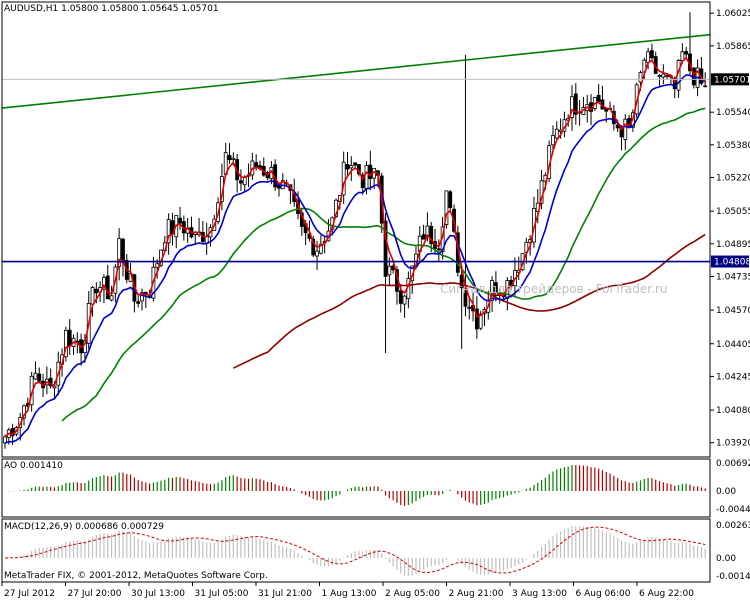 This screenshot has height=600, width=750. What do you see at coordinates (733, 212) in the screenshot?
I see `price-tick-label: 1.05055` at bounding box center [733, 212].